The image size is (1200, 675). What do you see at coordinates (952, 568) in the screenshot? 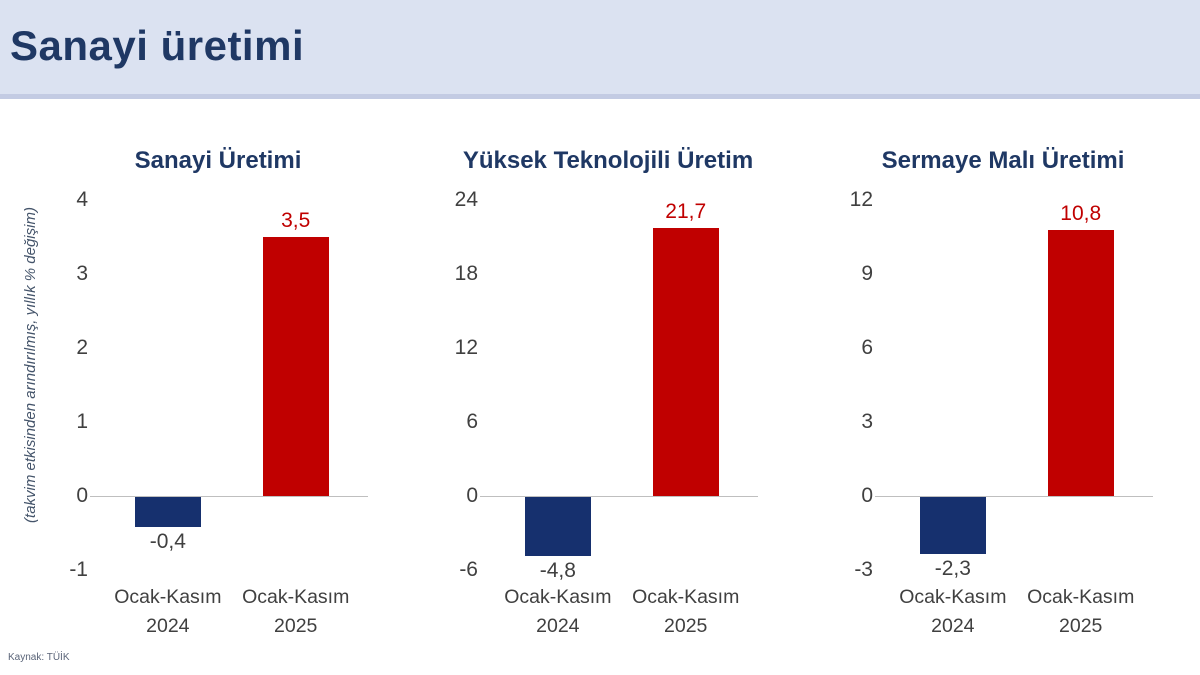
I see `bar-value-label: -2,3` at bounding box center [952, 568].